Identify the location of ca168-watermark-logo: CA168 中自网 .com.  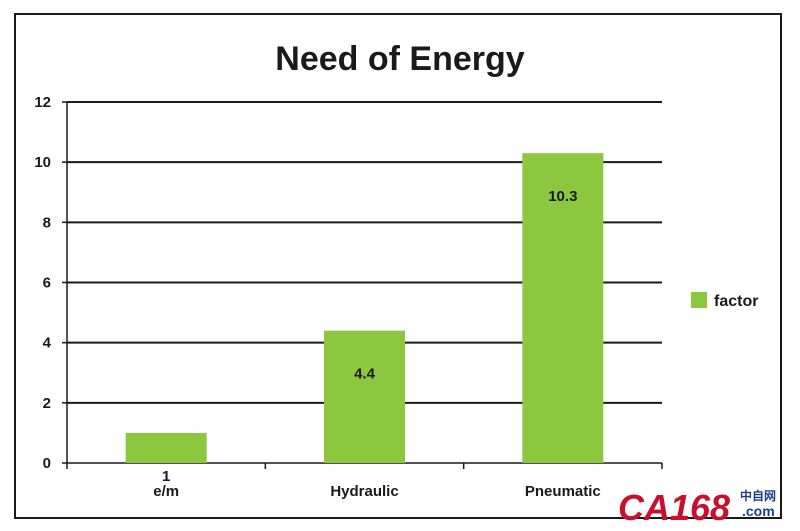
(697, 507).